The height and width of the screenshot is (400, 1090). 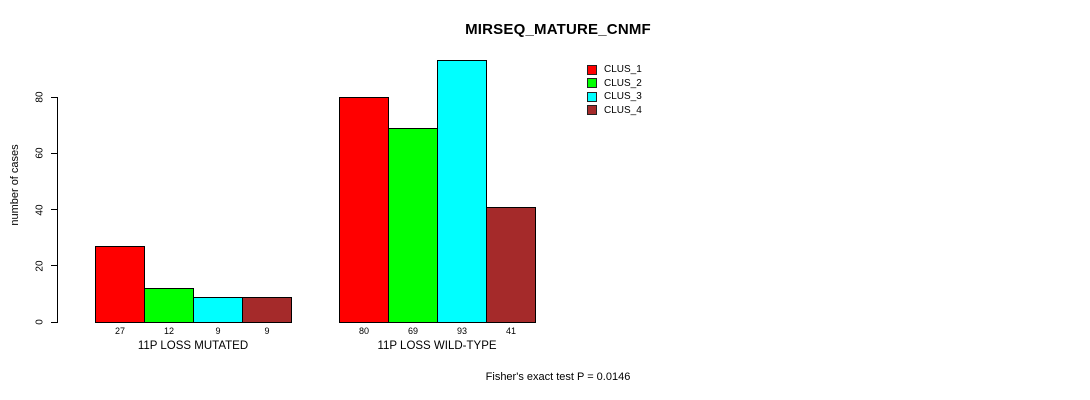 What do you see at coordinates (267, 309) in the screenshot?
I see `bar-clus_4-group1` at bounding box center [267, 309].